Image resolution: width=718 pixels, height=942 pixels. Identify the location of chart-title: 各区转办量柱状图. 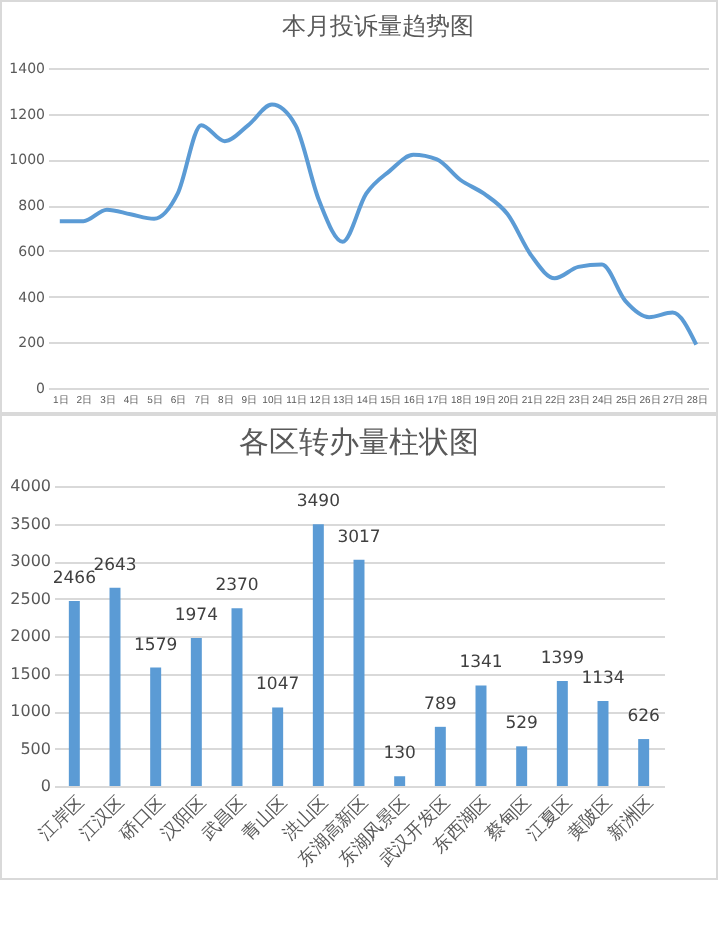
(359, 442).